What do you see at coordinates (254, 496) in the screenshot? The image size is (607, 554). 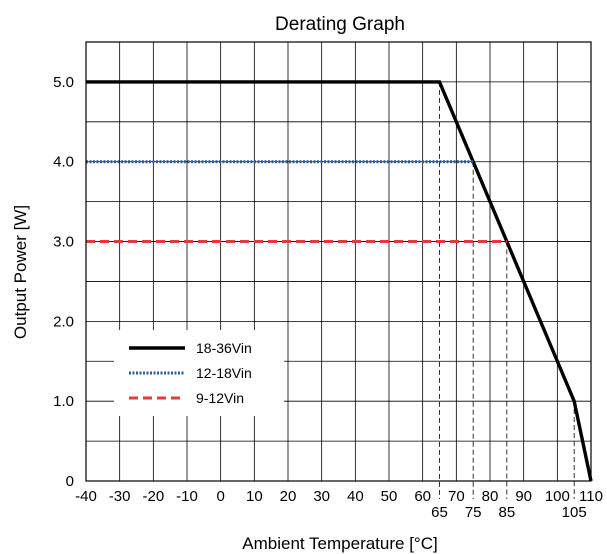 I see `x-tick-label: 10` at bounding box center [254, 496].